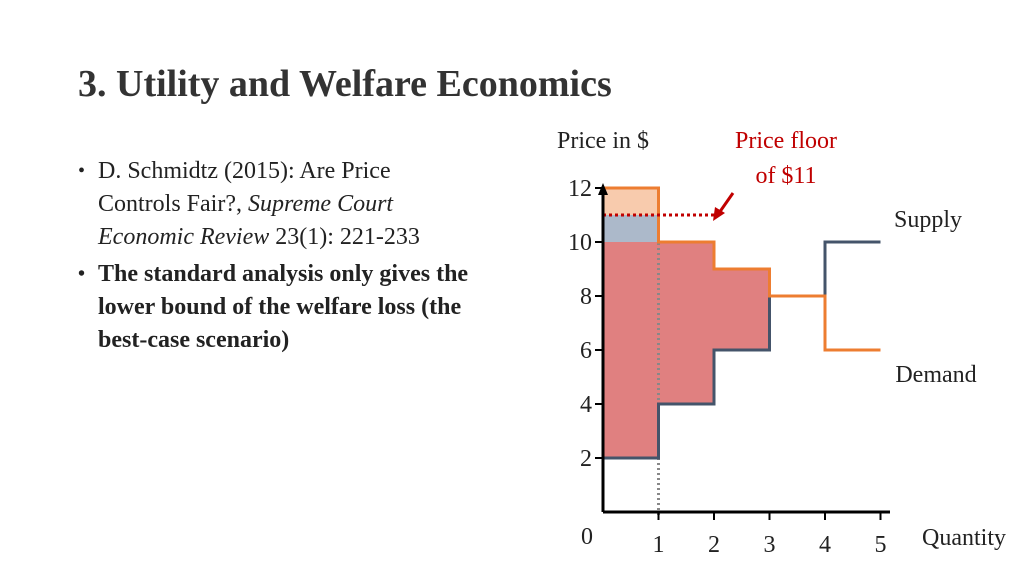  Describe the element at coordinates (785, 176) in the screenshot. I see `price-floor-label: of $11` at that location.